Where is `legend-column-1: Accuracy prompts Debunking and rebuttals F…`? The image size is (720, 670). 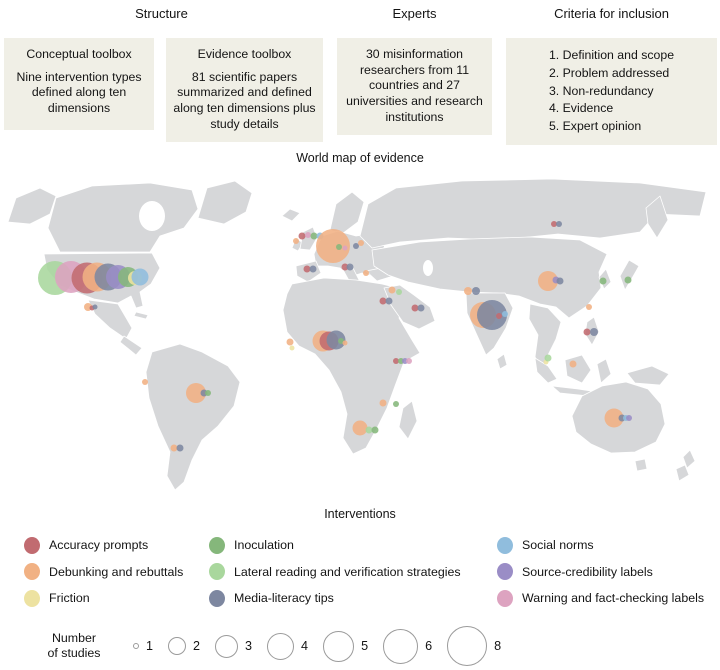 legend-column-1: Accuracy prompts Debunking and rebuttals F… is located at coordinates (103, 572).